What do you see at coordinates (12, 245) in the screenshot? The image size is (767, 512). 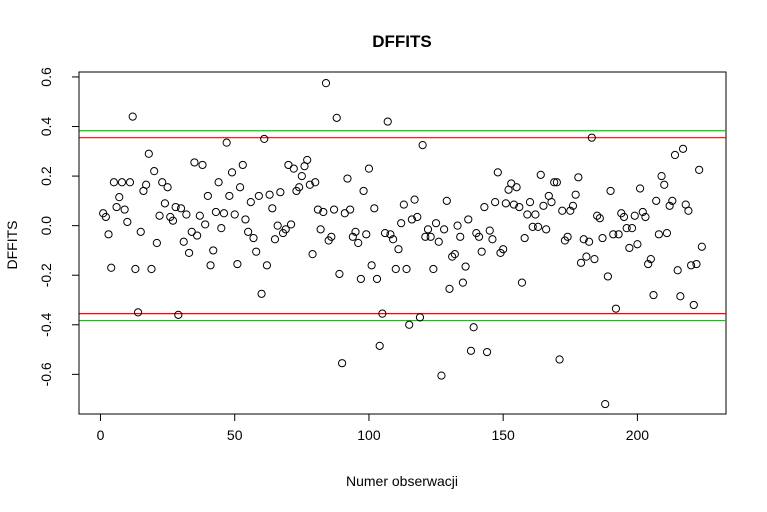 I see `y-axis-label: DFFITS` at bounding box center [12, 245].